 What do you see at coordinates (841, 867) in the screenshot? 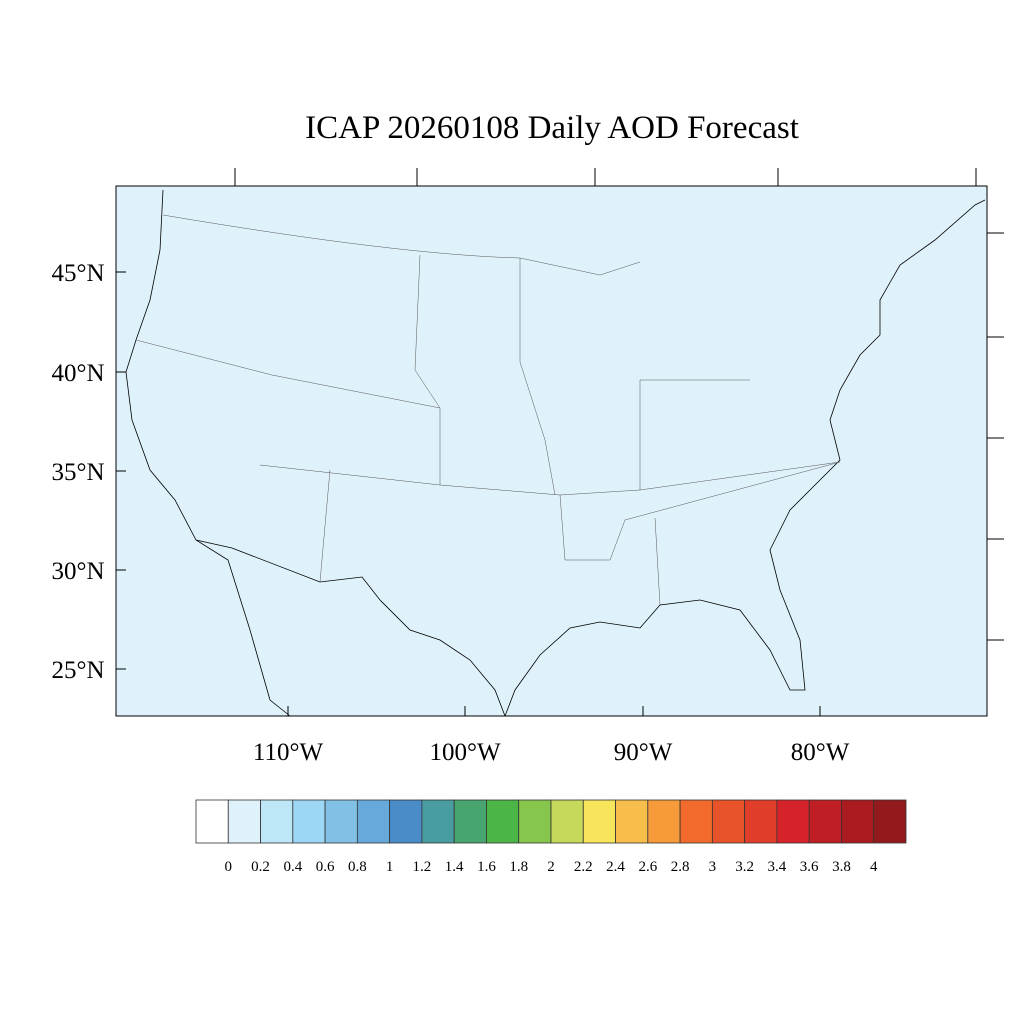
I see `colorbar-label: 3.8` at bounding box center [841, 867].